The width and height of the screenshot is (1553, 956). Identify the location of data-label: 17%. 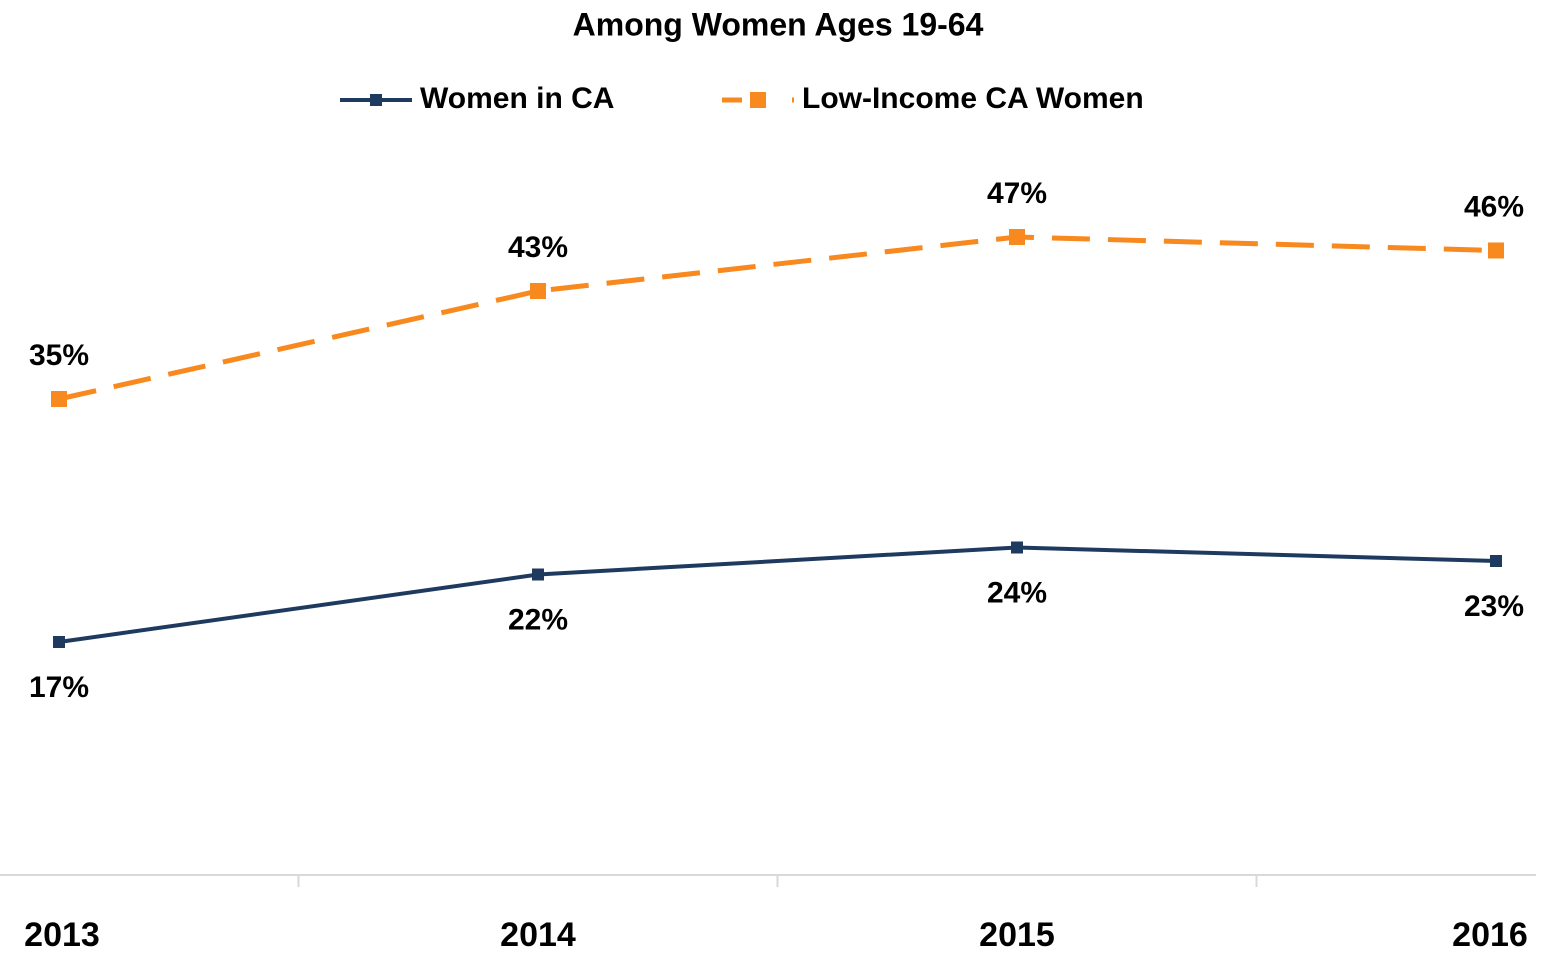
(59, 687).